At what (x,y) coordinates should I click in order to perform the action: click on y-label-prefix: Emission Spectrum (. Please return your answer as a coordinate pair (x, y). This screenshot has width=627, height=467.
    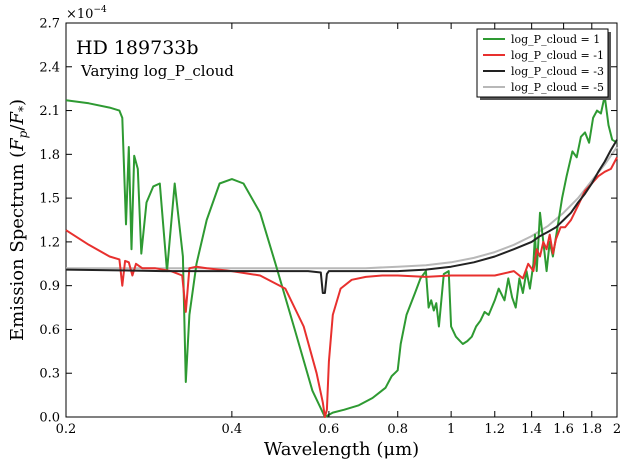
    Looking at the image, I should click on (17, 246).